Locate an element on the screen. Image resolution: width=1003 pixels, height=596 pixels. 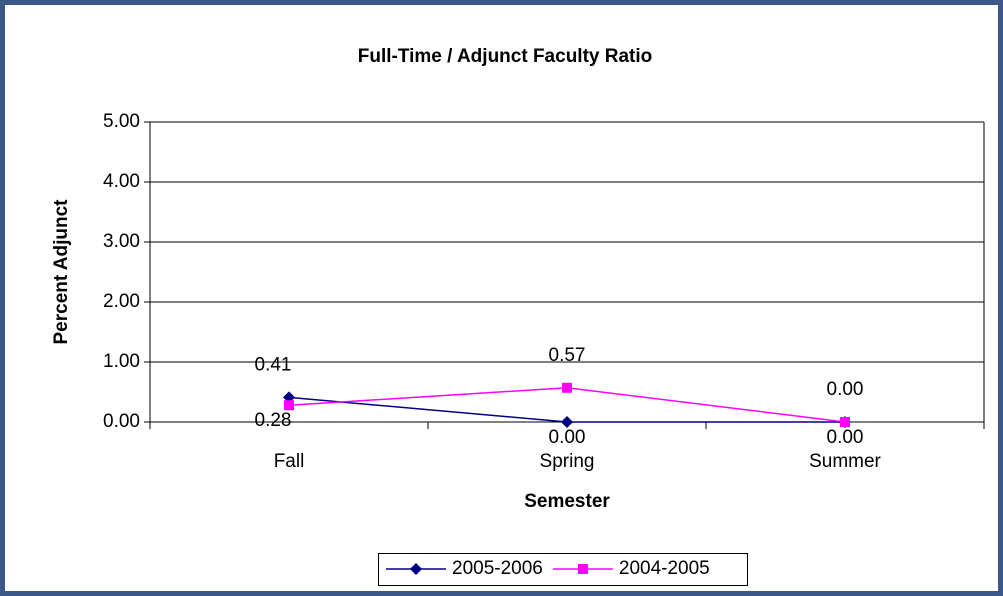
y-tick-label: 4.00 is located at coordinates (121, 181).